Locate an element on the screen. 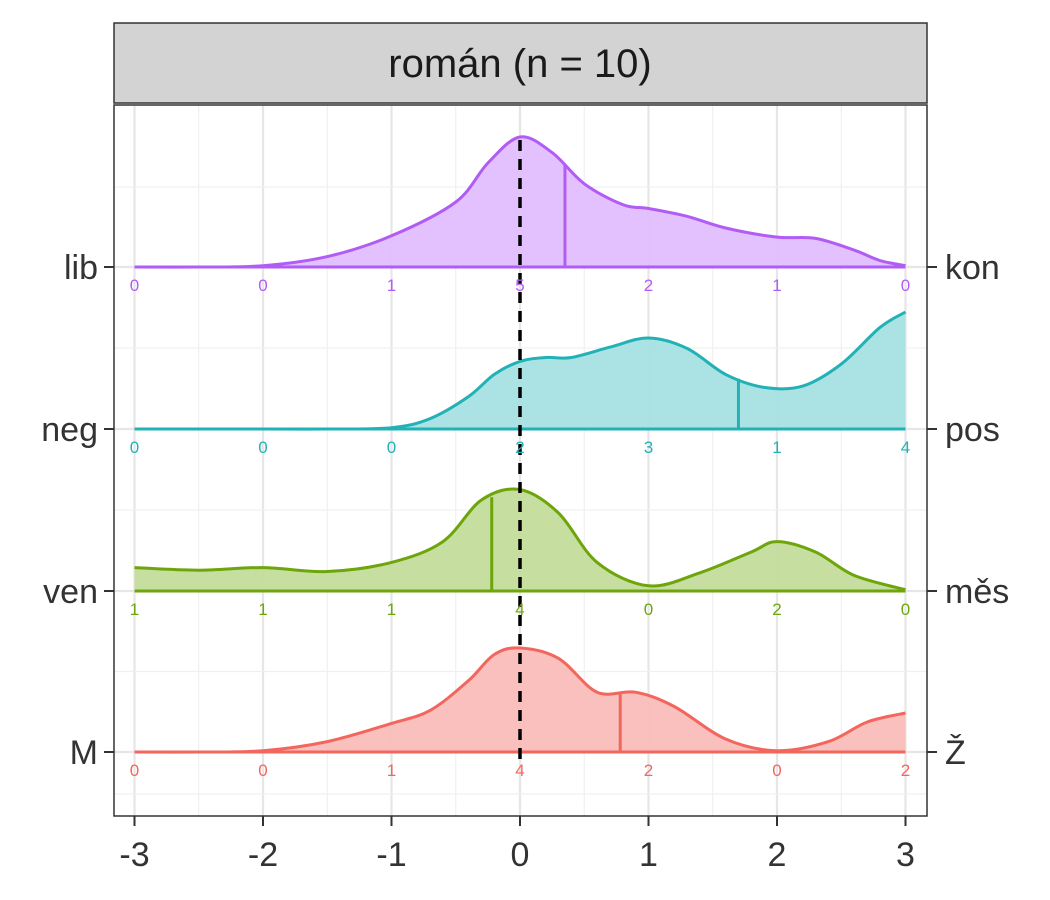 The width and height of the screenshot is (1050, 900). y-label-left: M is located at coordinates (84, 753).